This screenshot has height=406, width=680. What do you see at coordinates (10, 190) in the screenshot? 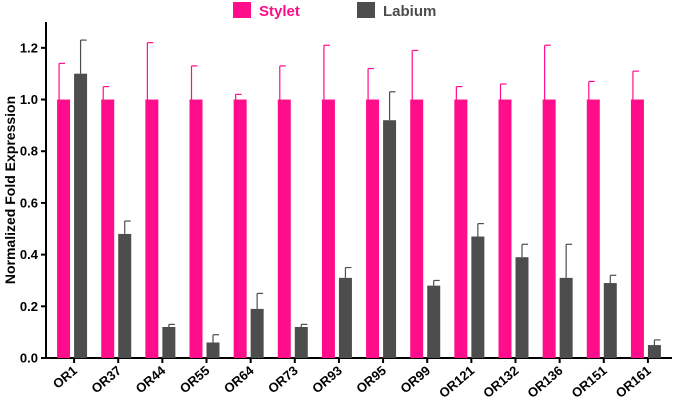
I see `y-axis-title: Normalized Fold Expression` at bounding box center [10, 190].